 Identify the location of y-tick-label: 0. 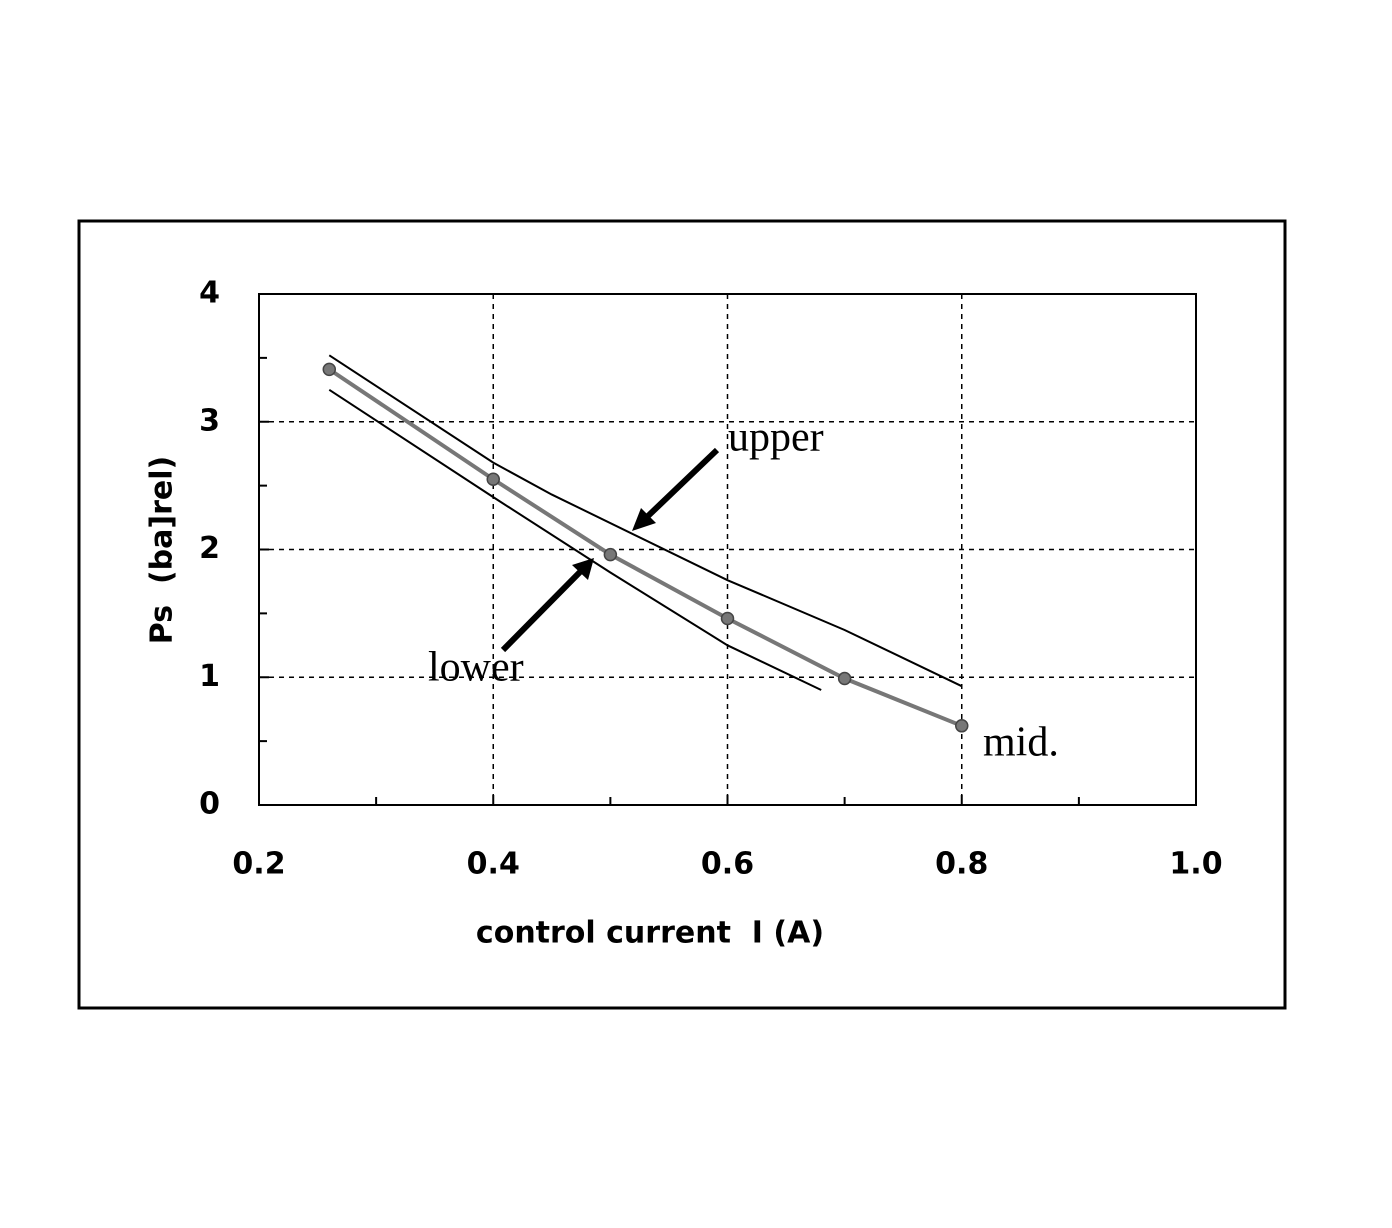
(209, 804).